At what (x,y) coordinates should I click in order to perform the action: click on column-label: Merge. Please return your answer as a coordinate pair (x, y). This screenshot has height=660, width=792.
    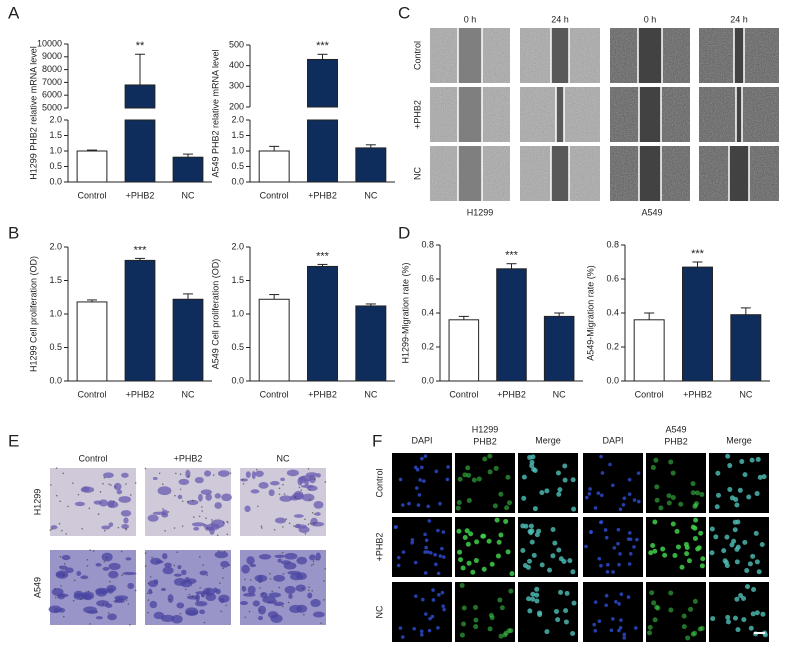
    Looking at the image, I should click on (739, 440).